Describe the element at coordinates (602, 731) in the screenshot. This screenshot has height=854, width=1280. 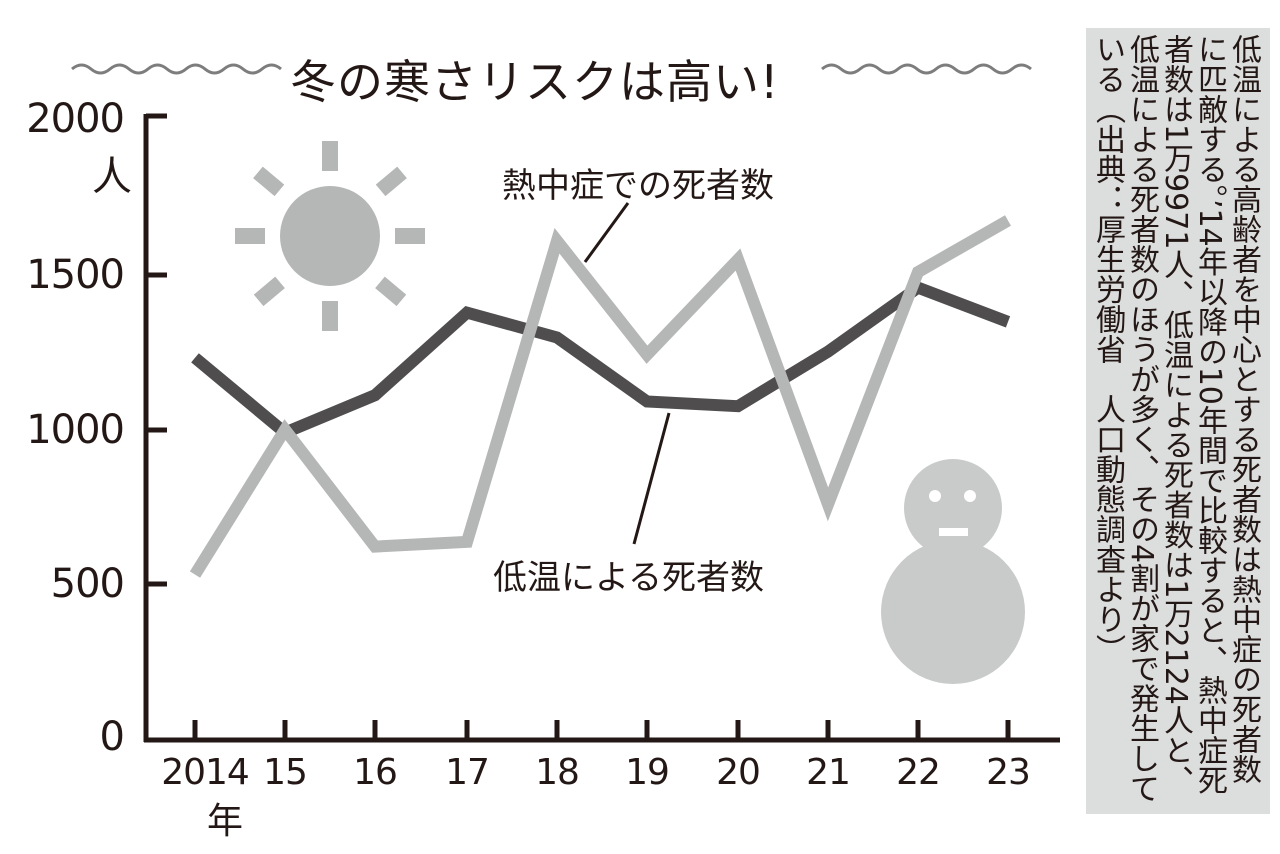
I see `x-axis` at that location.